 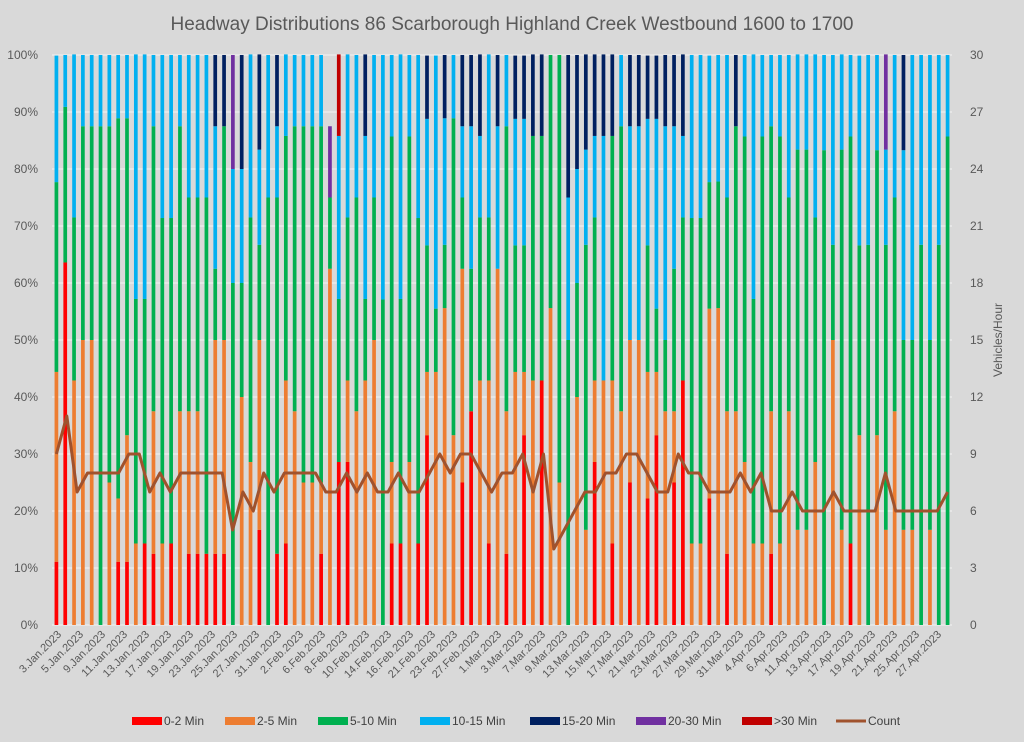 What do you see at coordinates (26, 454) in the screenshot?
I see `y-left-tick-label: 30%` at bounding box center [26, 454].